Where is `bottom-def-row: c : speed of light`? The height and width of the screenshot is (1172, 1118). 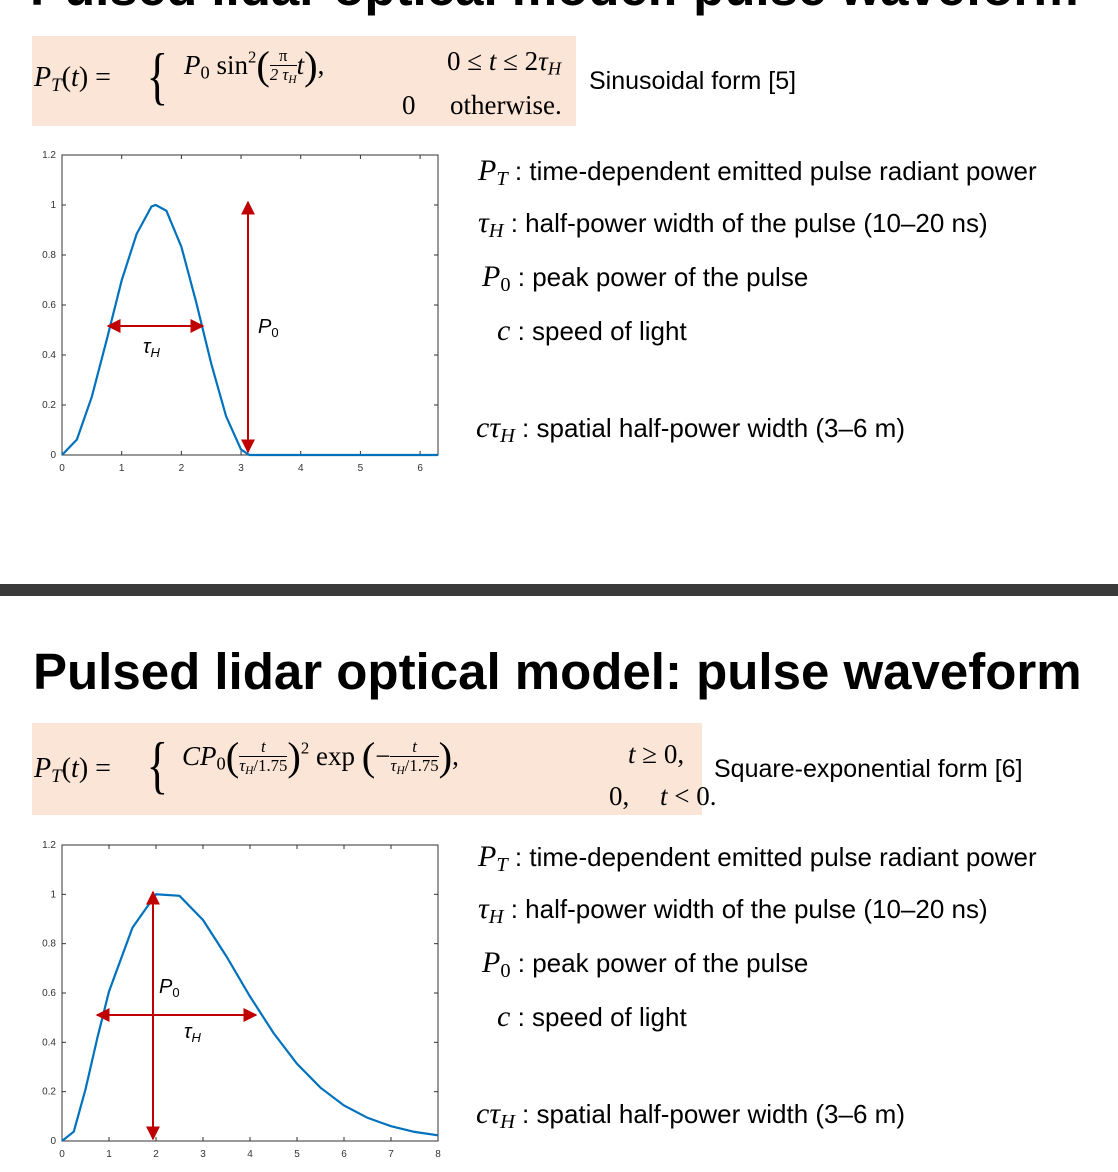
bottom-def-row: c : speed of light is located at coordinates (592, 1017).